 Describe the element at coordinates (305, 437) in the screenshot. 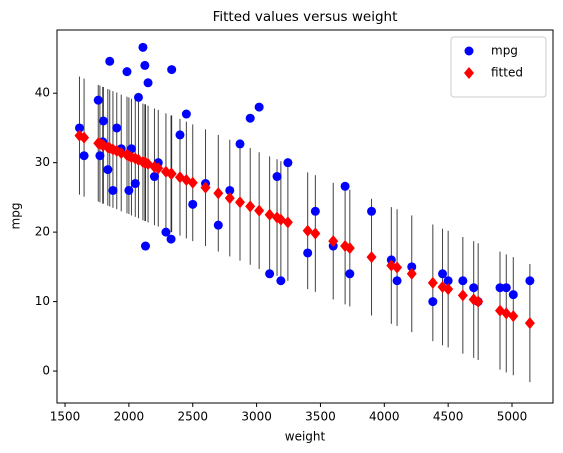

I see `x-axis-label: weight` at that location.